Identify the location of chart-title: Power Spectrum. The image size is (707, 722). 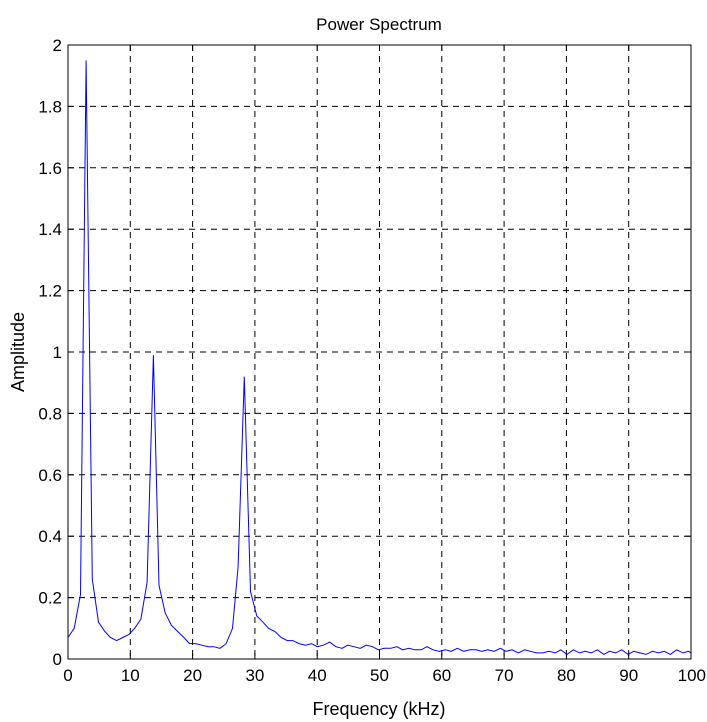
(379, 24).